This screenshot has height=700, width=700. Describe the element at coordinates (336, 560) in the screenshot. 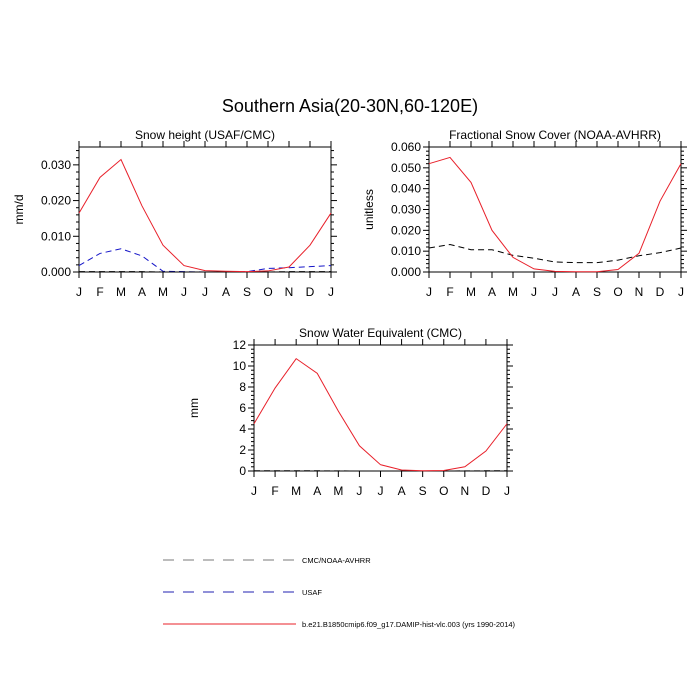

I see `legend-label: CMC/NOAA-AVHRR` at that location.